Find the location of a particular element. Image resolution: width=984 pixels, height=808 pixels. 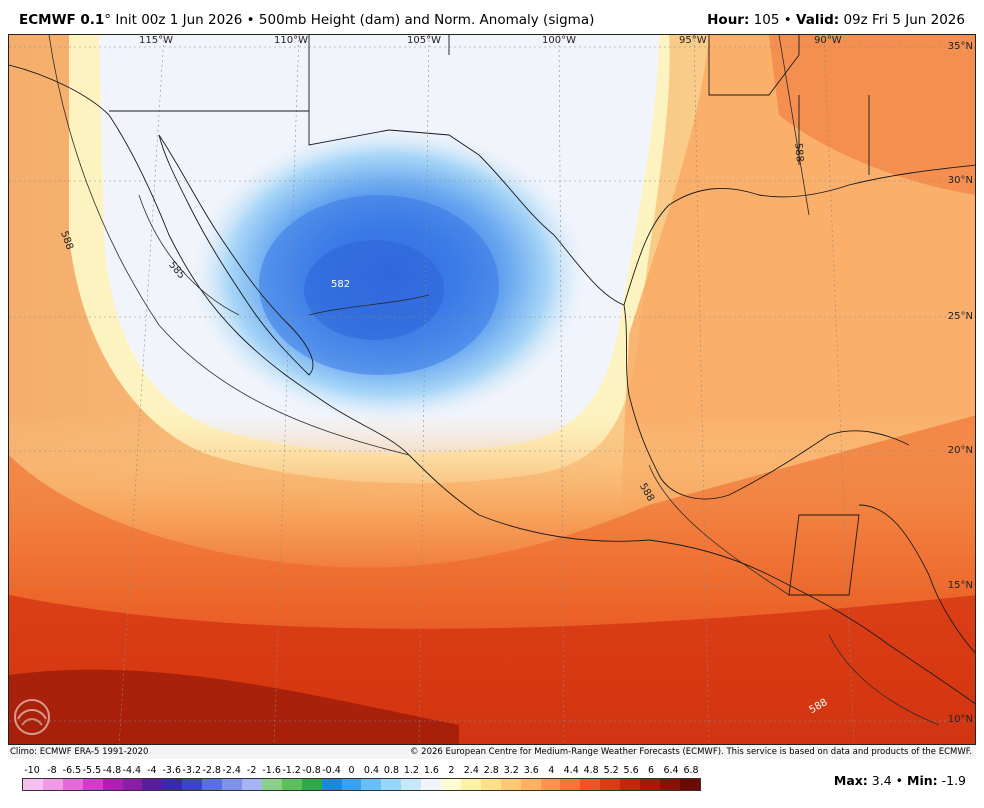

legend-tick-label: -3.2 is located at coordinates (192, 770).